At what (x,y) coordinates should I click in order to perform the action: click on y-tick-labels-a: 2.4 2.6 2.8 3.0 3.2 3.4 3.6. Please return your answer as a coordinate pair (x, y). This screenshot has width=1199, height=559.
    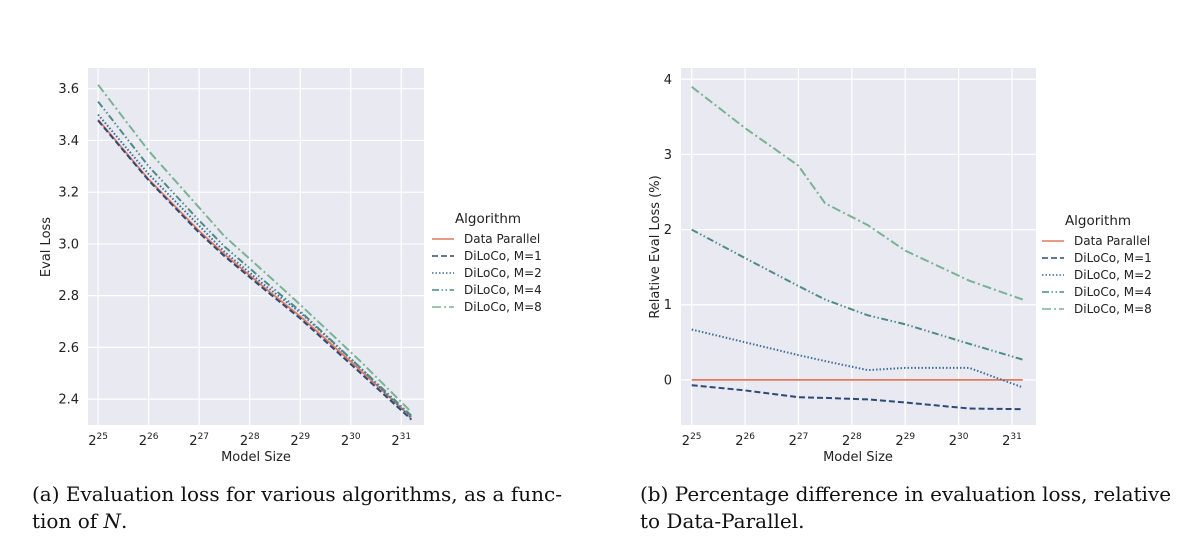
    Looking at the image, I should click on (68, 244).